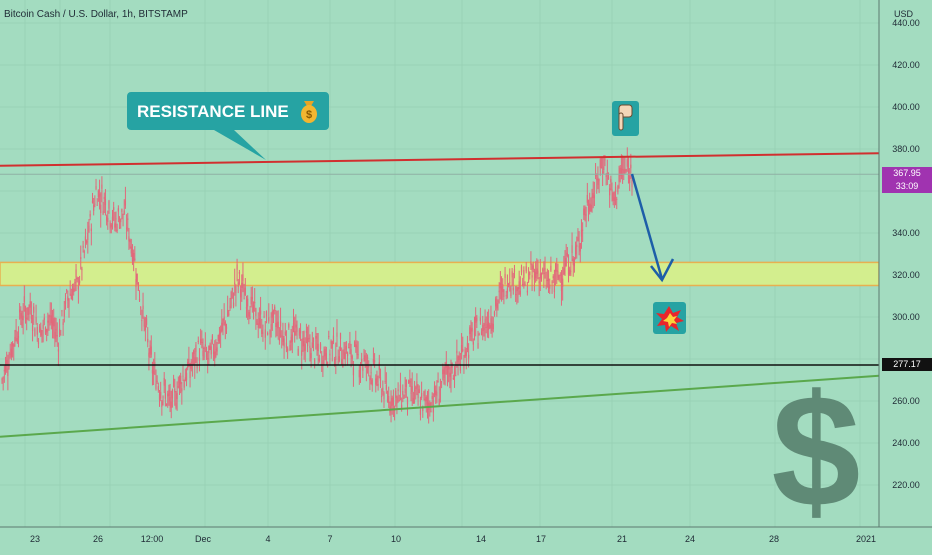  Describe the element at coordinates (907, 180) in the screenshot. I see `current-price-tag: 367.95 33:09` at that location.